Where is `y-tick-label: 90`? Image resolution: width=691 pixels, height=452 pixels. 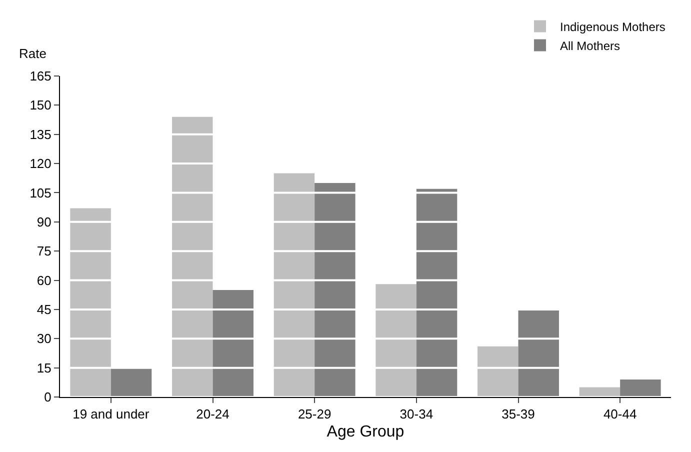
y-tick-label: 90 is located at coordinates (44, 222).